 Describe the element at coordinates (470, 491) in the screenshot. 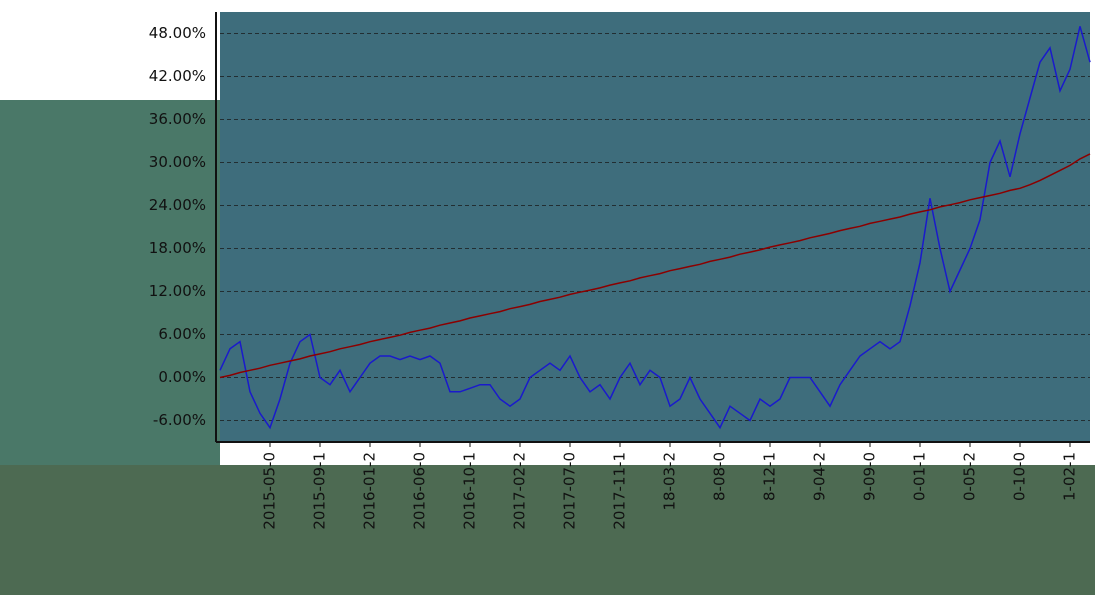

I see `x-tick-label: 2016-10-1` at that location.